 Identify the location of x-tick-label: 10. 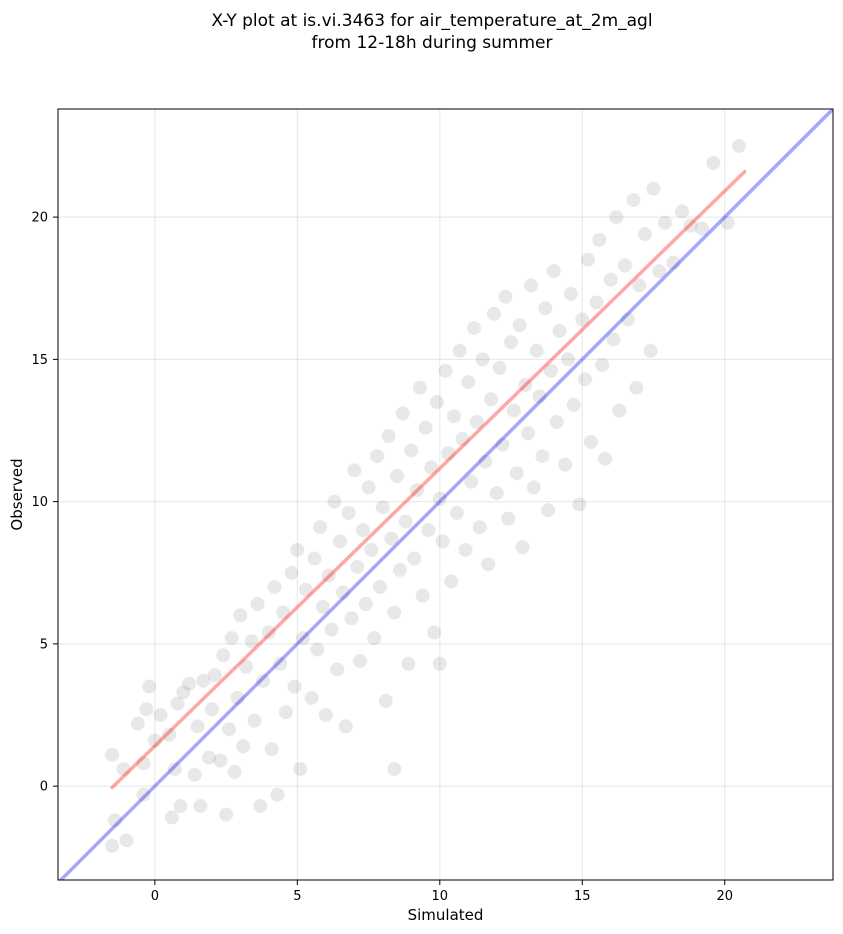
(440, 896).